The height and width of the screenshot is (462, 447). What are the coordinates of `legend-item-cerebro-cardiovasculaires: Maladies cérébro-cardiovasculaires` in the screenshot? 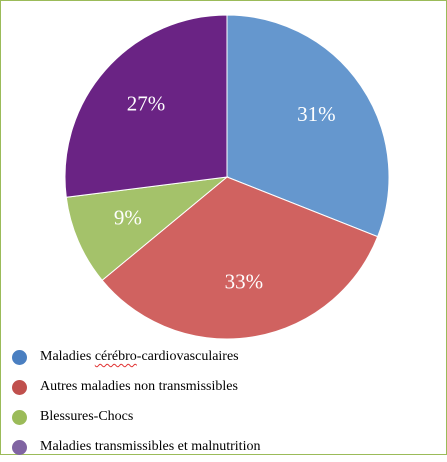 It's located at (136, 357).